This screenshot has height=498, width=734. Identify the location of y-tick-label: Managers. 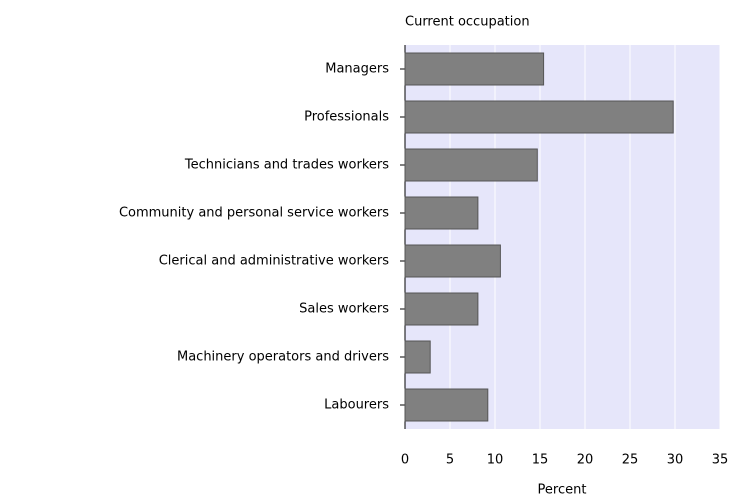
(357, 69).